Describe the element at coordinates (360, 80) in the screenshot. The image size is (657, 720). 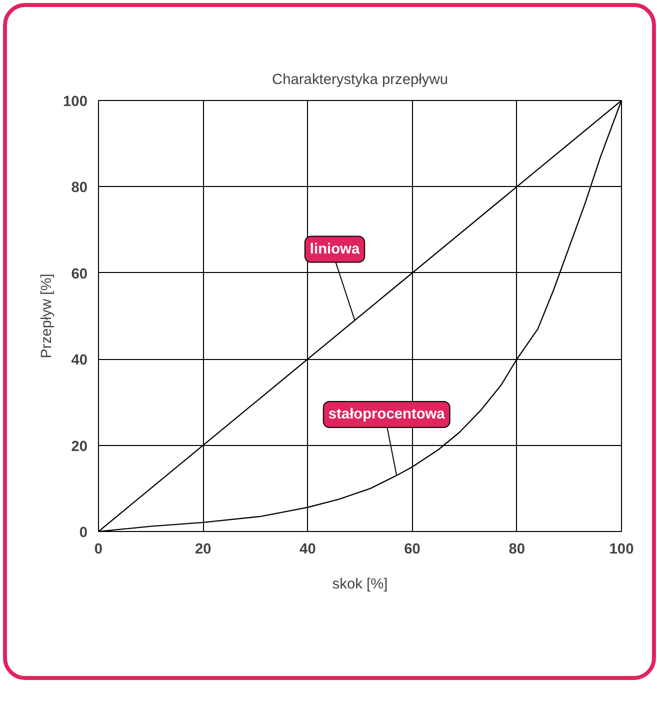
I see `chart-title: Charakterystyka przepływu` at that location.